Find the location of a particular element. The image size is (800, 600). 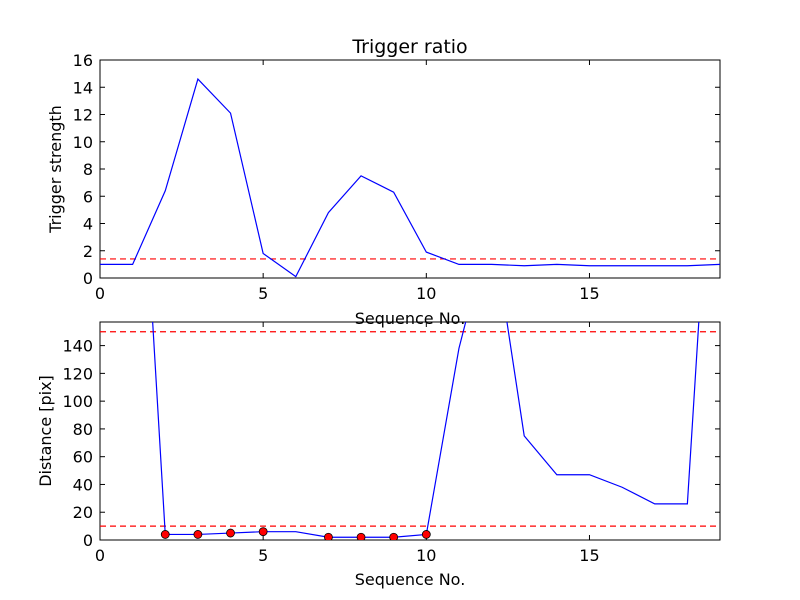

y-tick-label: 14 is located at coordinates (83, 87).